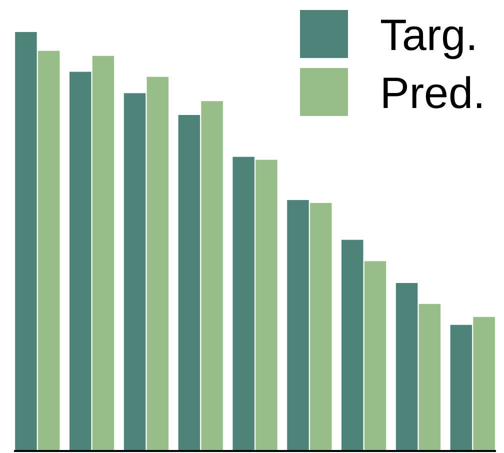 The image size is (504, 453). Describe the element at coordinates (433, 93) in the screenshot. I see `legend-label: Pred.` at that location.